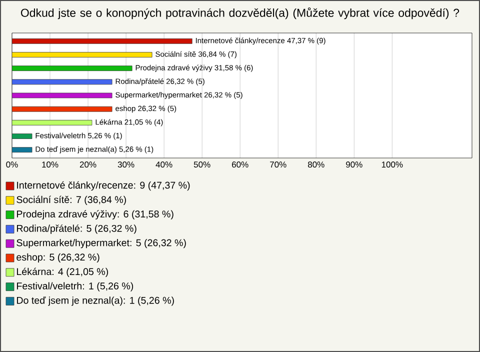  I want to click on x-tick-label: 0%, so click(12, 165).